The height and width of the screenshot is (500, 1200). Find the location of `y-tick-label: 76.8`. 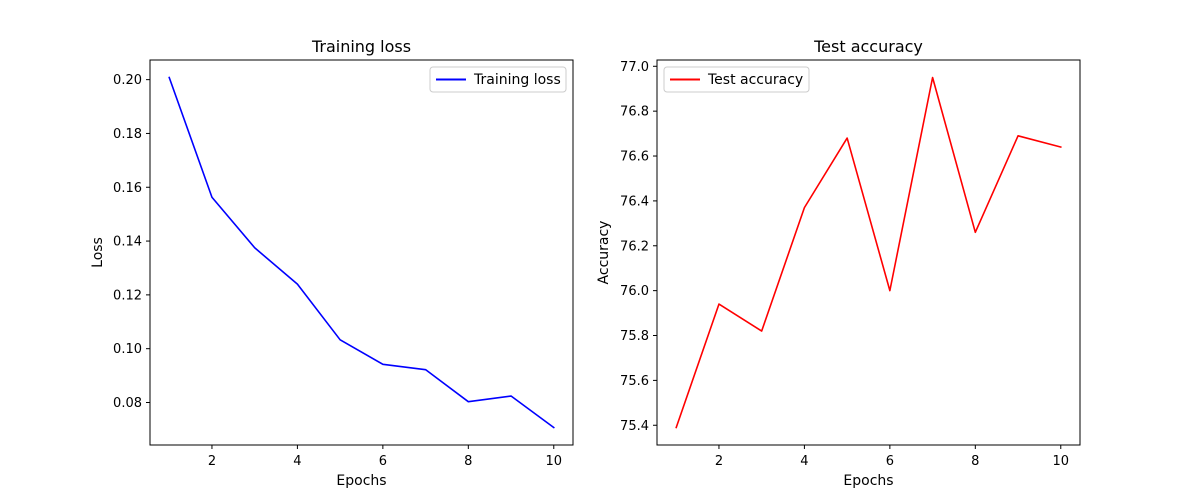

y-tick-label: 76.8 is located at coordinates (634, 112).